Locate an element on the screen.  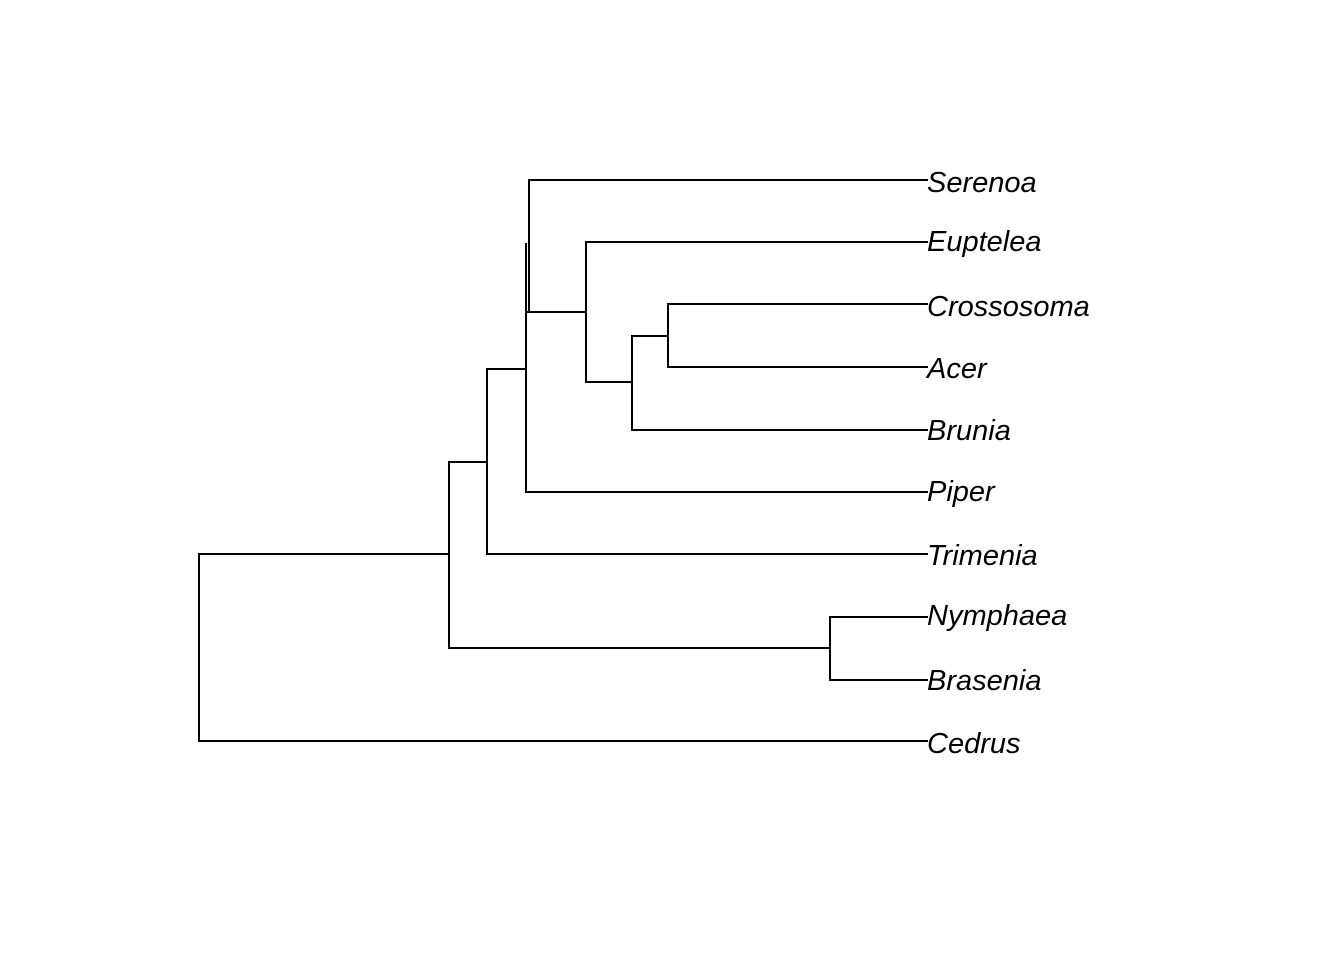
tip-label-trimenia: Trimenia is located at coordinates (982, 556).